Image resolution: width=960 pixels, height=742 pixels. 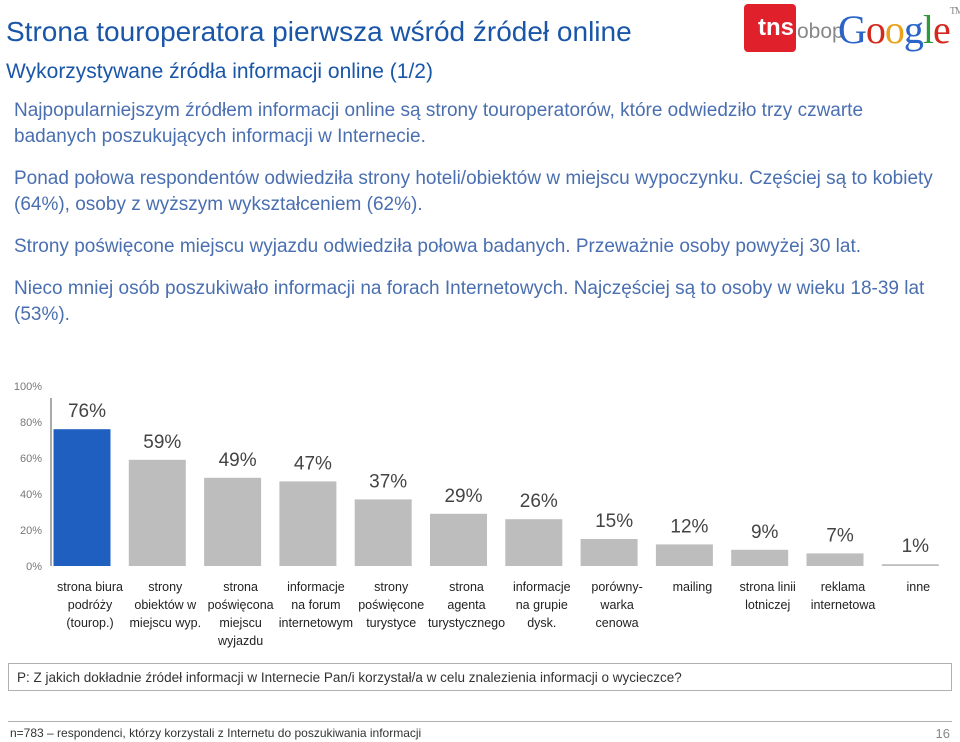 I want to click on category-label: internetowa, so click(x=843, y=605).